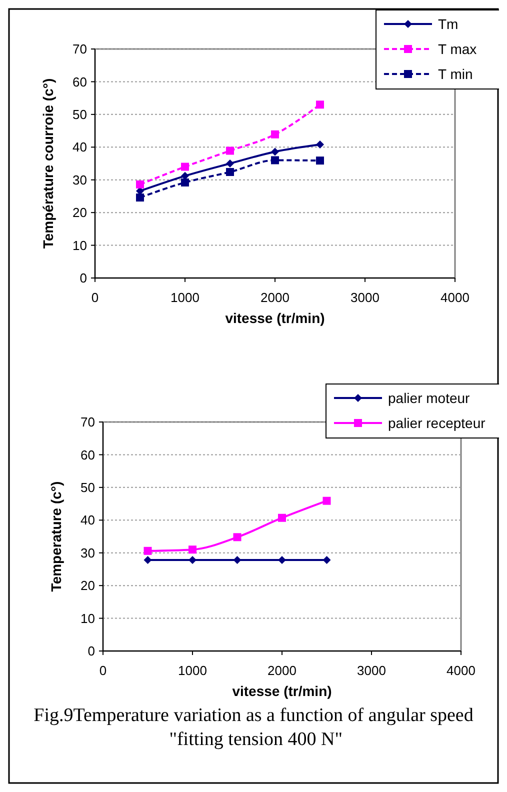  I want to click on legend-label: palier recepteur, so click(437, 422).